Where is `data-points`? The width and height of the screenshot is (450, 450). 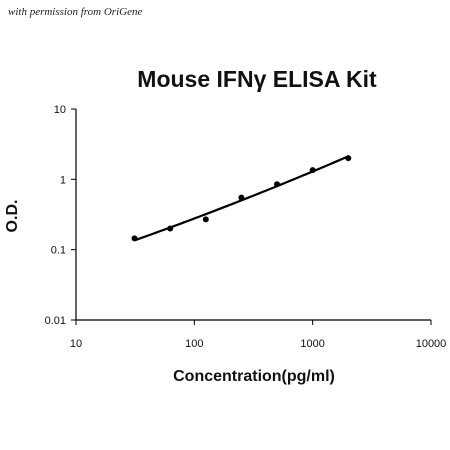
data-points is located at coordinates (241, 198).